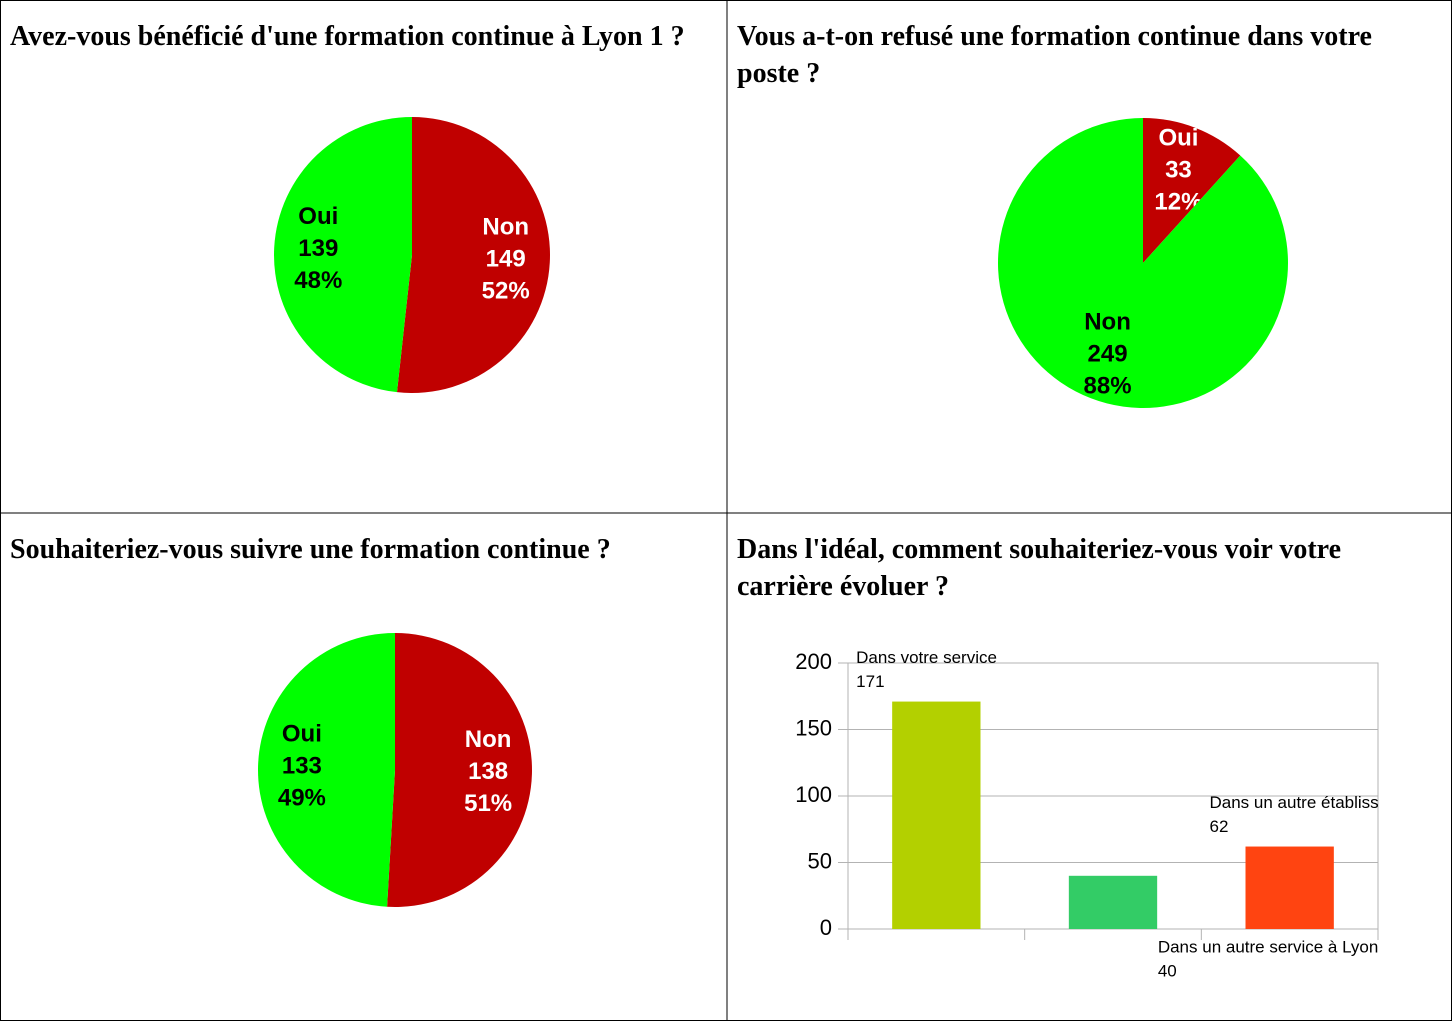 The width and height of the screenshot is (1452, 1021). What do you see at coordinates (506, 290) in the screenshot?
I see `slice-percent: 52%` at bounding box center [506, 290].